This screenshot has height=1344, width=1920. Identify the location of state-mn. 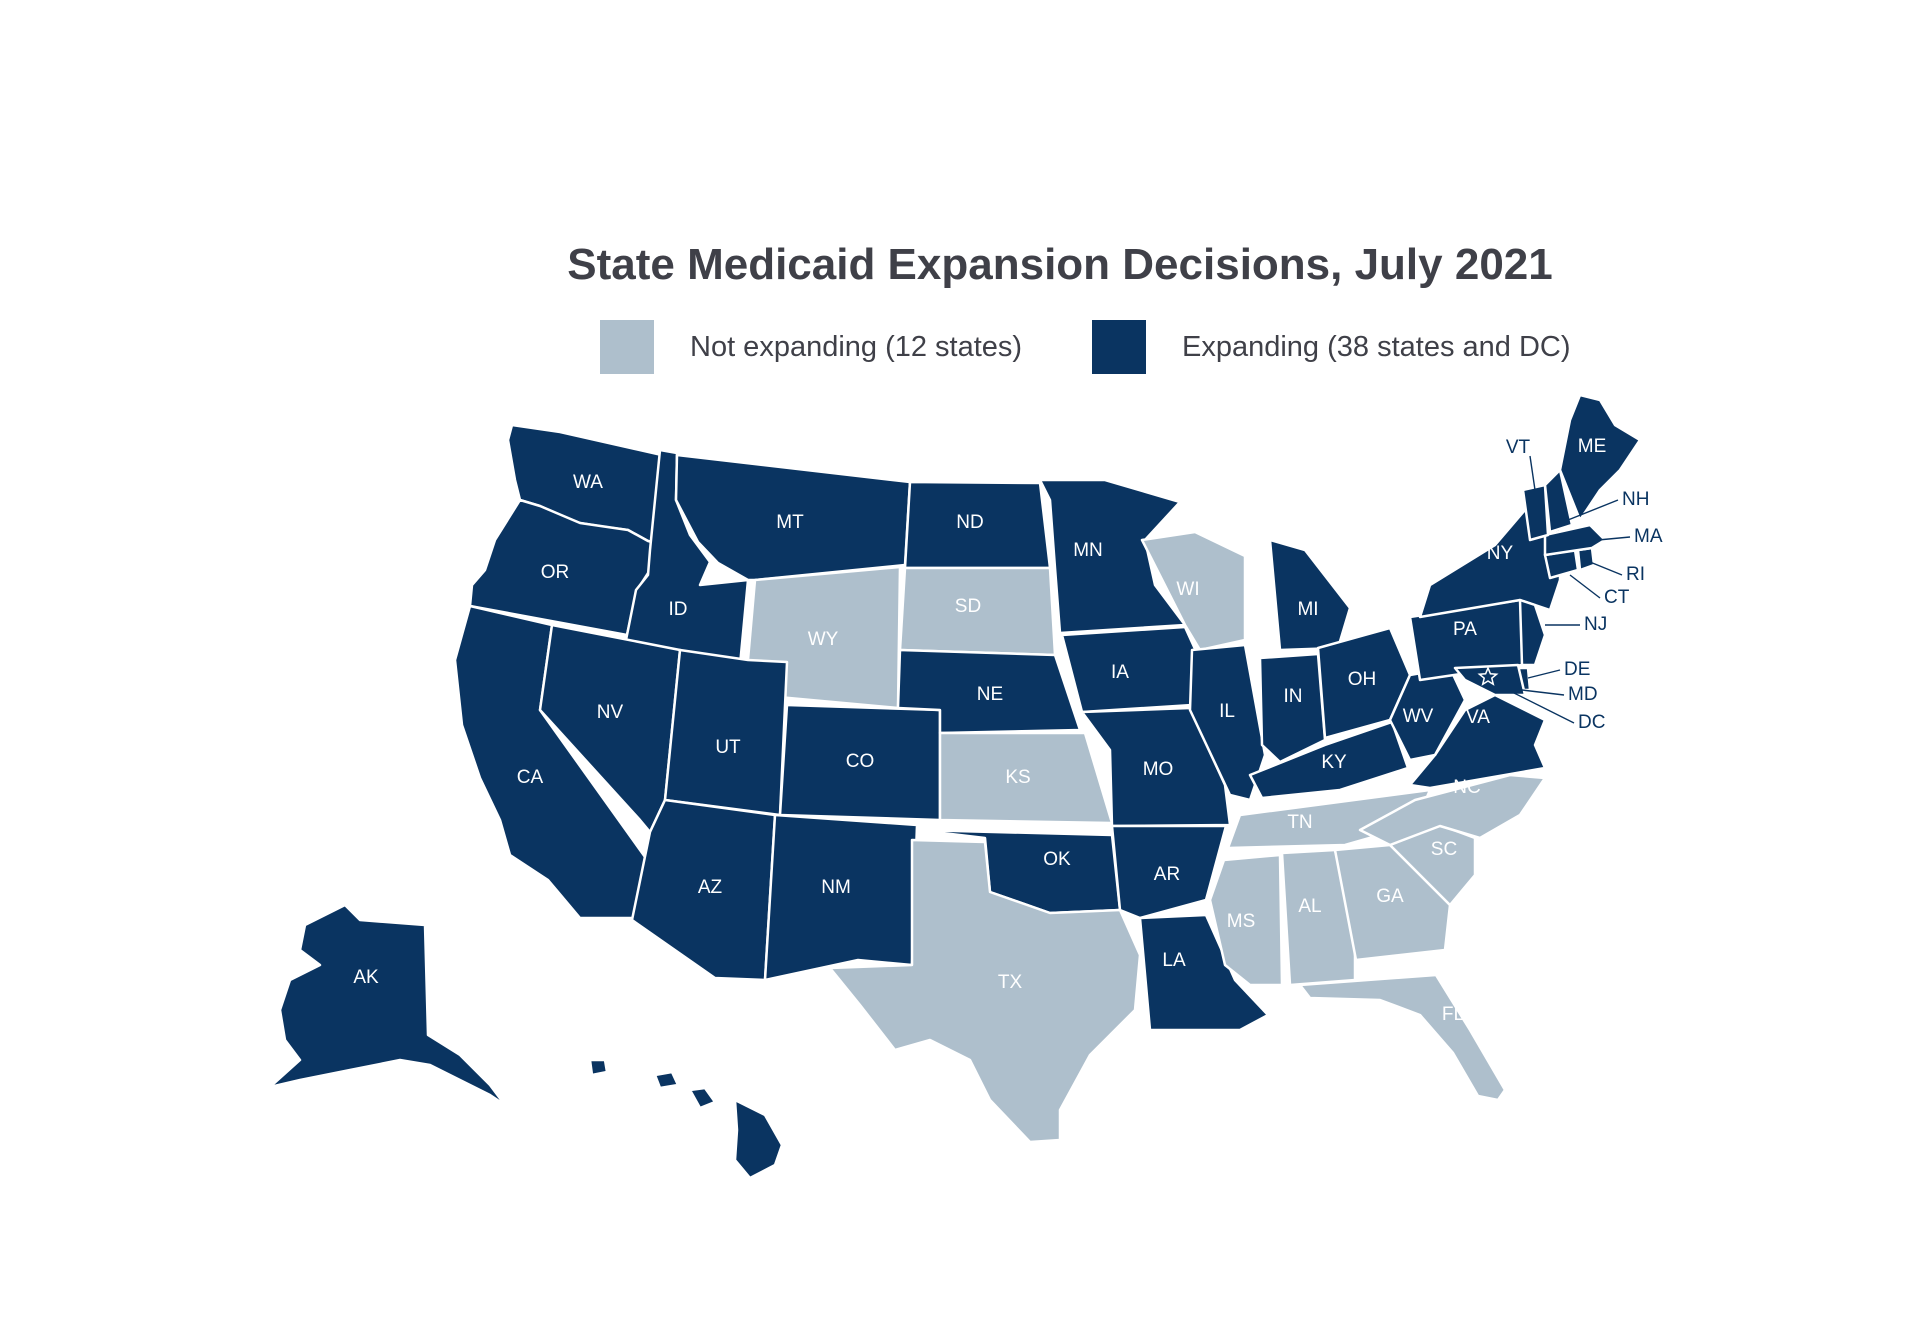
(1112, 556).